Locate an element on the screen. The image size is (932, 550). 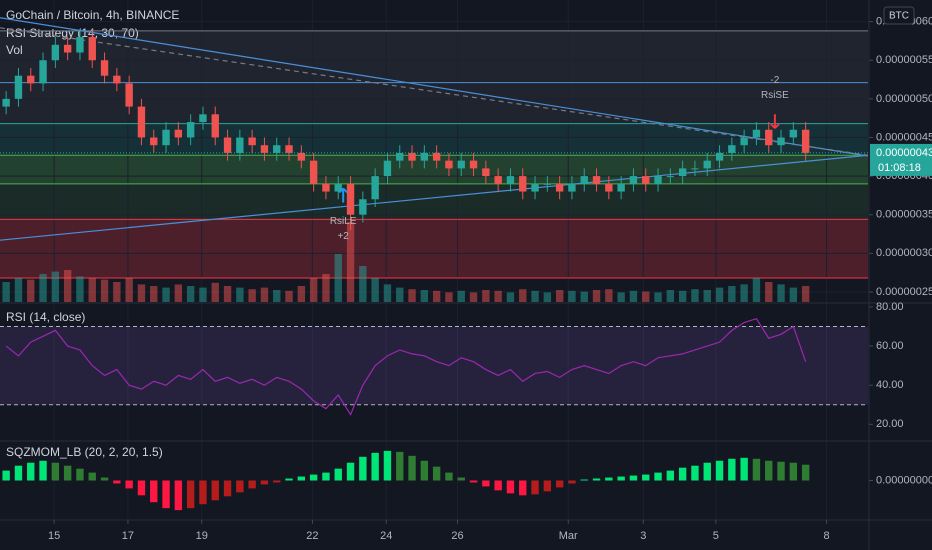
x-tick-label: 22 is located at coordinates (312, 536).